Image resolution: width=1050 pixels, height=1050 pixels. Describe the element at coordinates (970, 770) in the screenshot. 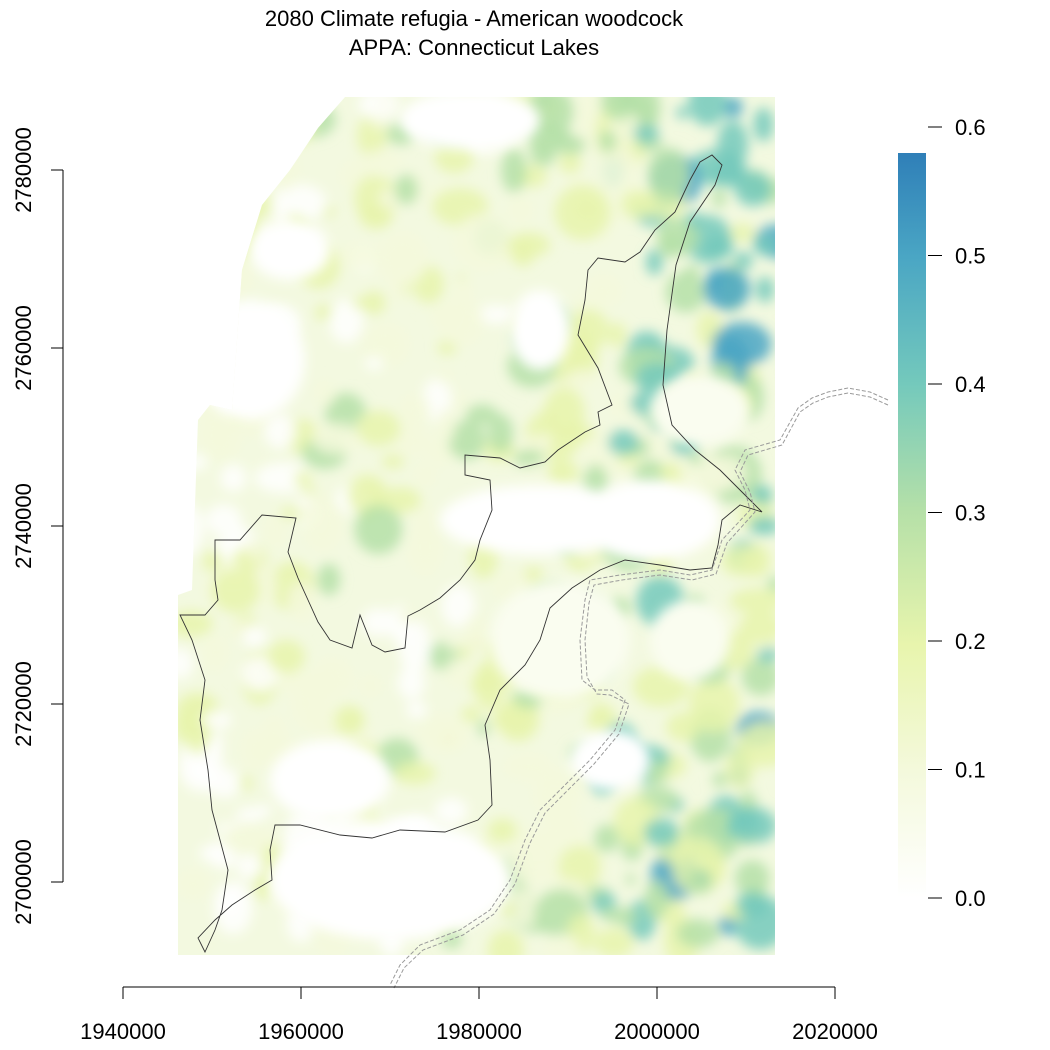

I see `legend-tick-label: 0.1` at that location.